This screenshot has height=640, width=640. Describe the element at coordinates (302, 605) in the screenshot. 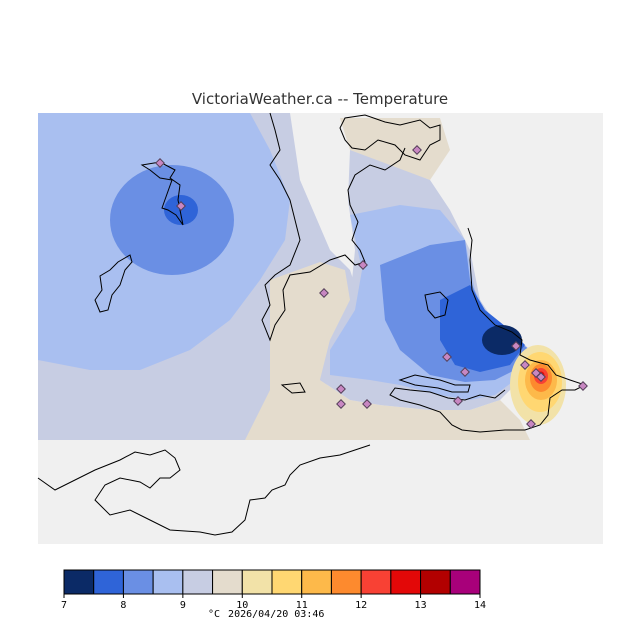

I see `legend-tick-label: 11` at that location.